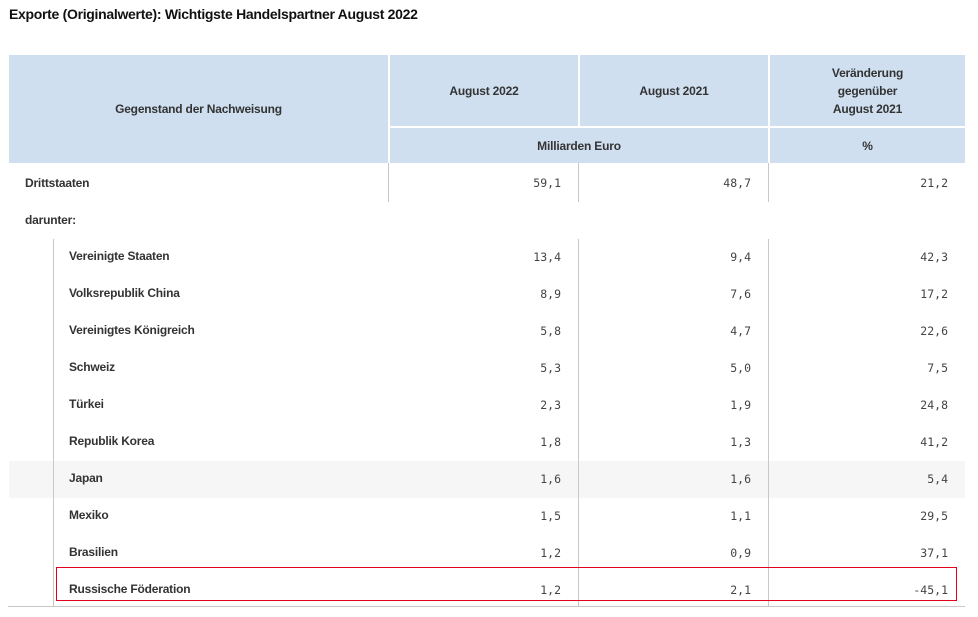 Image resolution: width=978 pixels, height=617 pixels. Describe the element at coordinates (130, 589) in the screenshot. I see `row-label: Russische Föderation` at that location.